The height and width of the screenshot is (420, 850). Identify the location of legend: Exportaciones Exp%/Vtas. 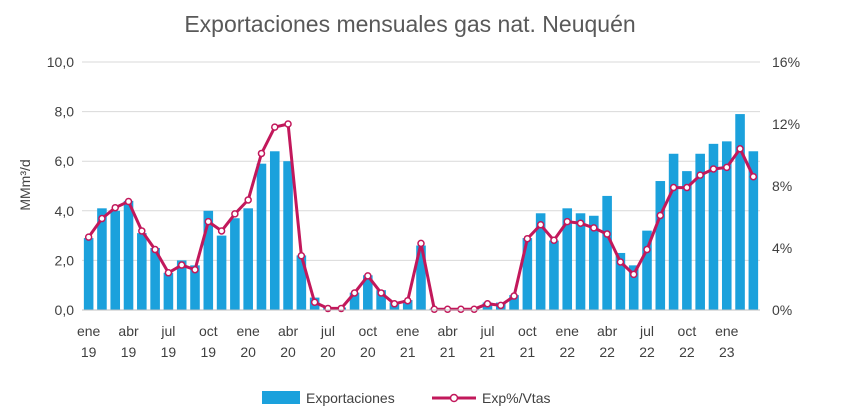
(406, 398).